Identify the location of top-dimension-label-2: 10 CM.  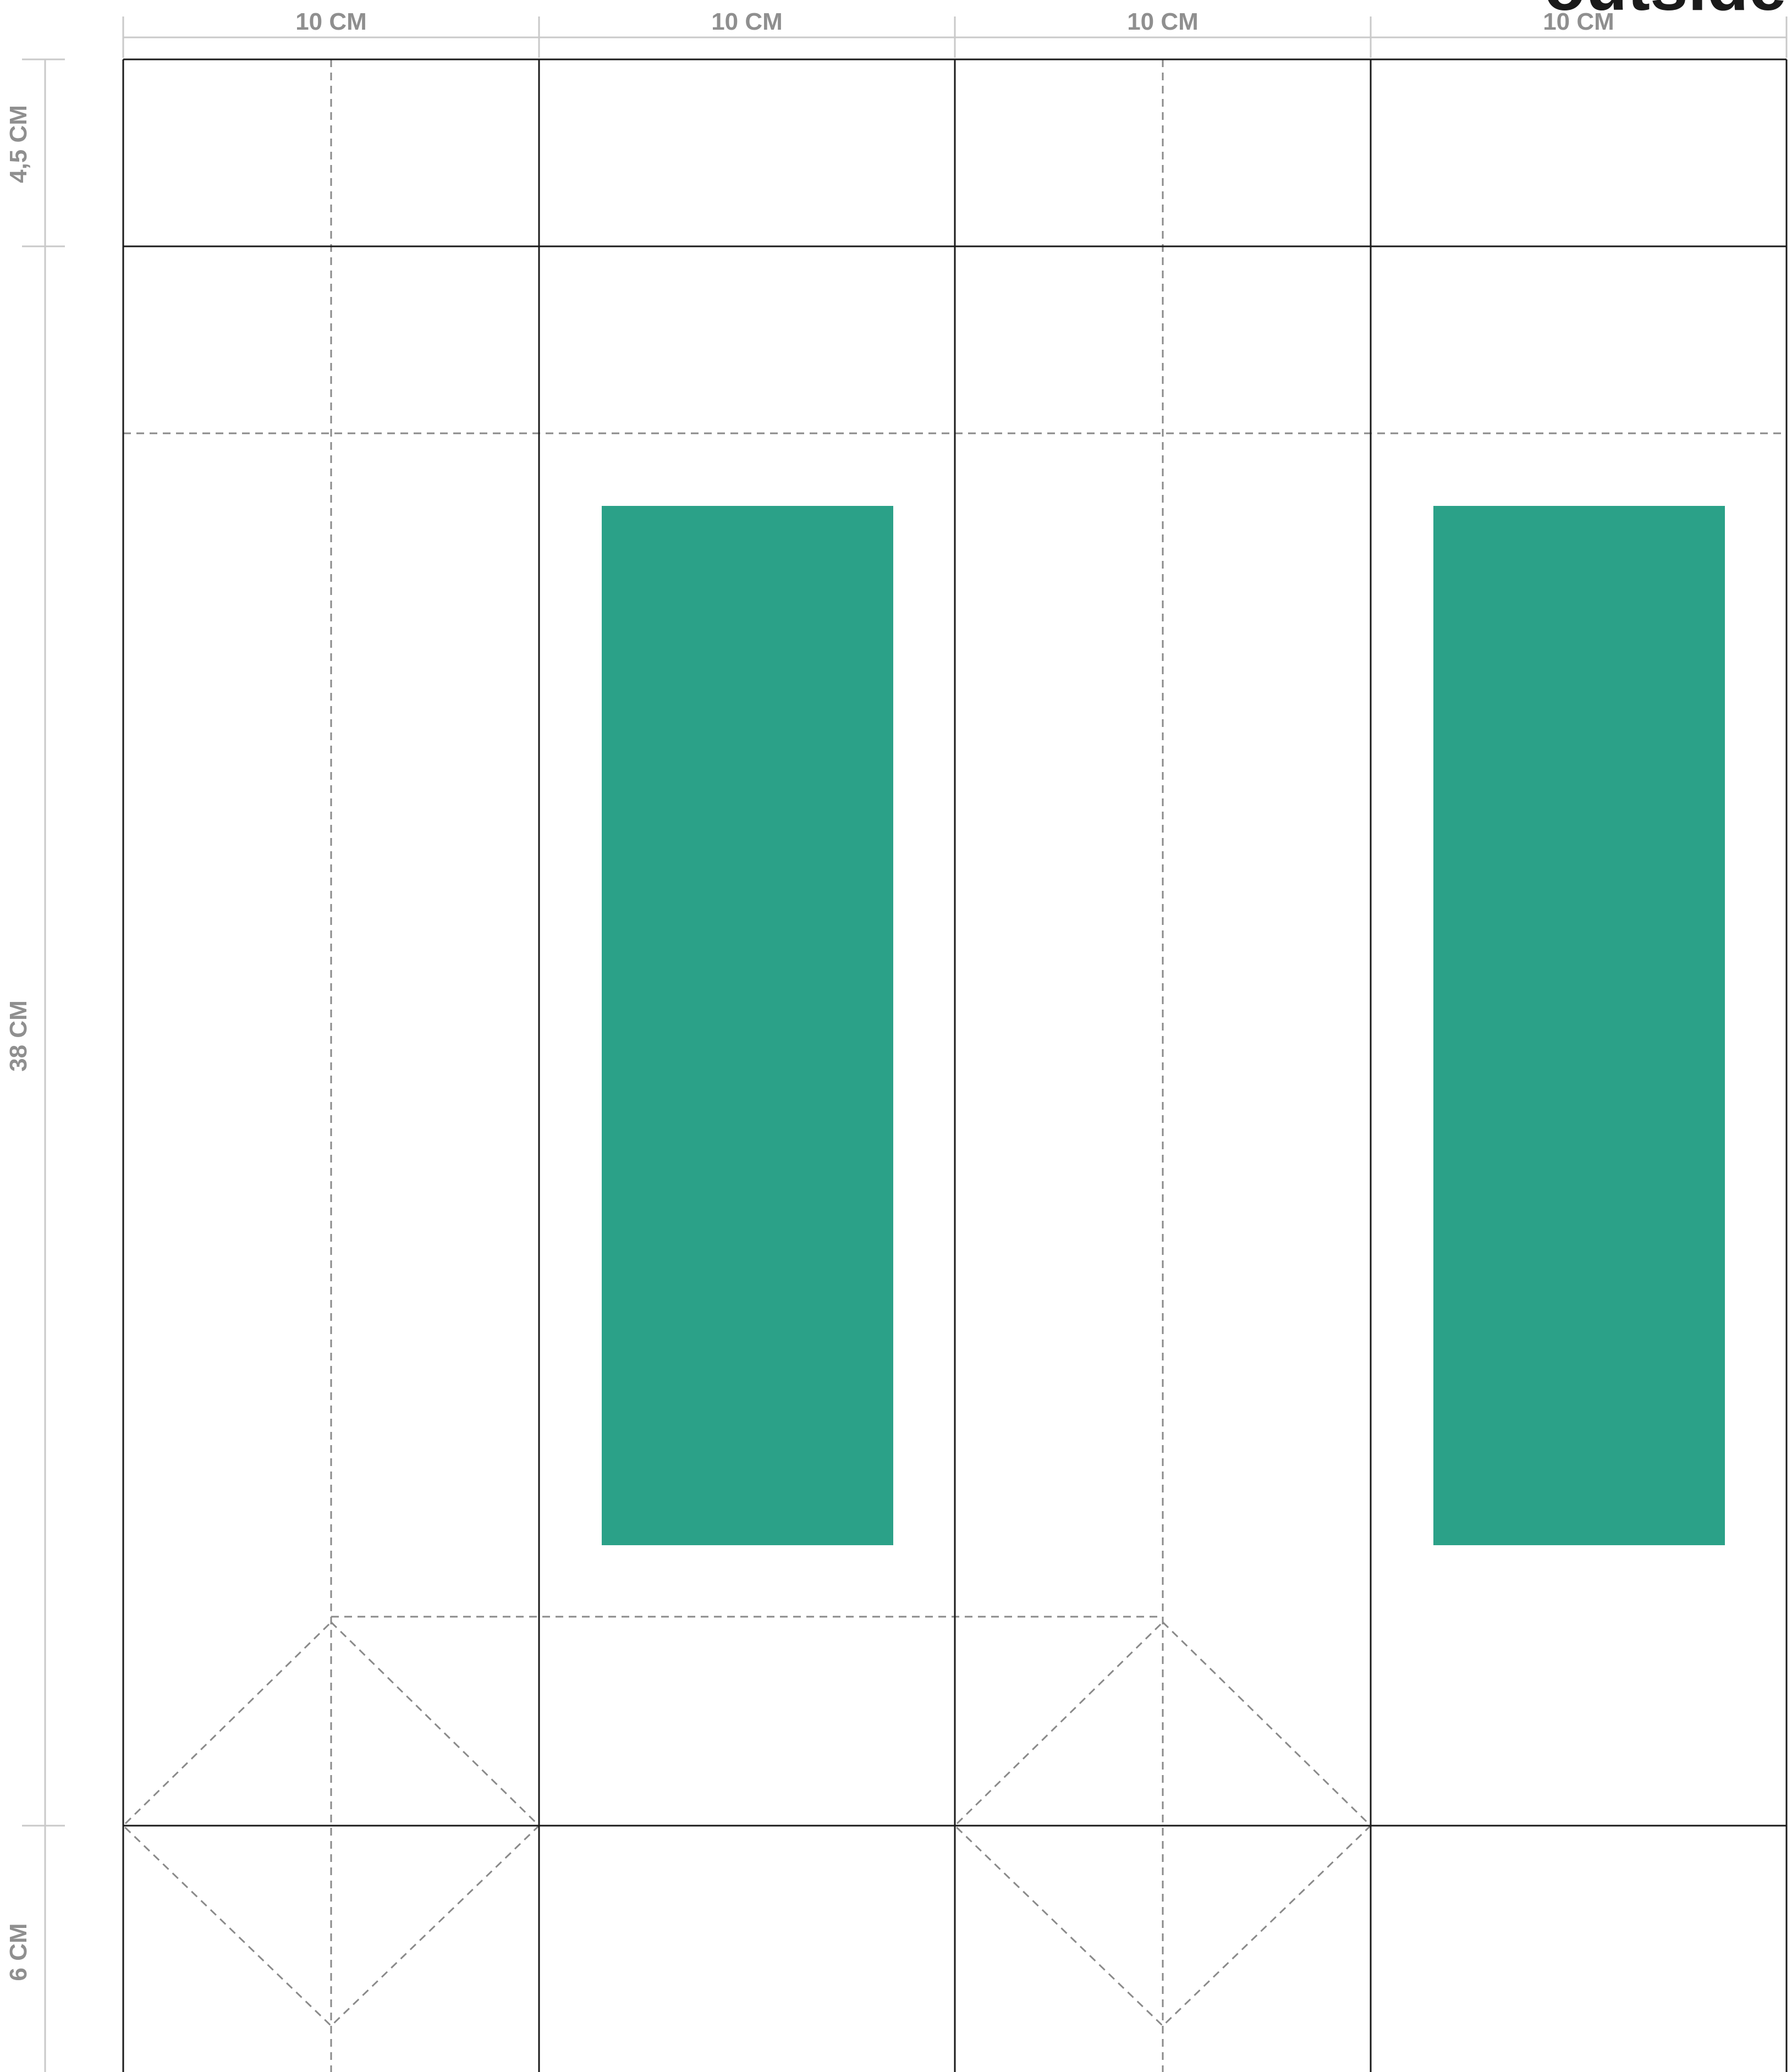
(747, 21).